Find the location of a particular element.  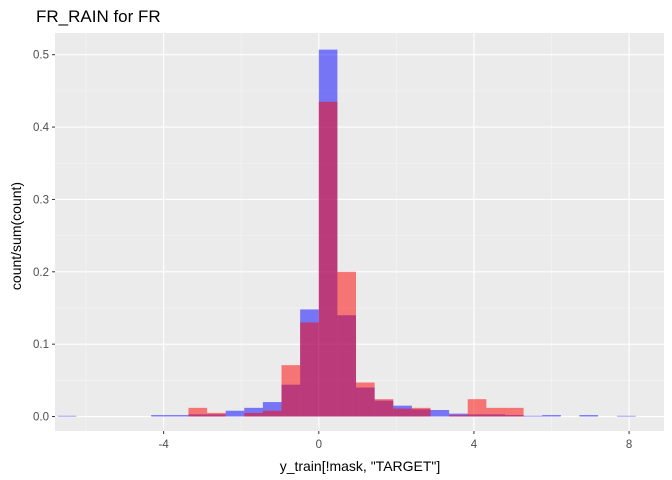

y-tick-label: 0.4 is located at coordinates (41, 128).